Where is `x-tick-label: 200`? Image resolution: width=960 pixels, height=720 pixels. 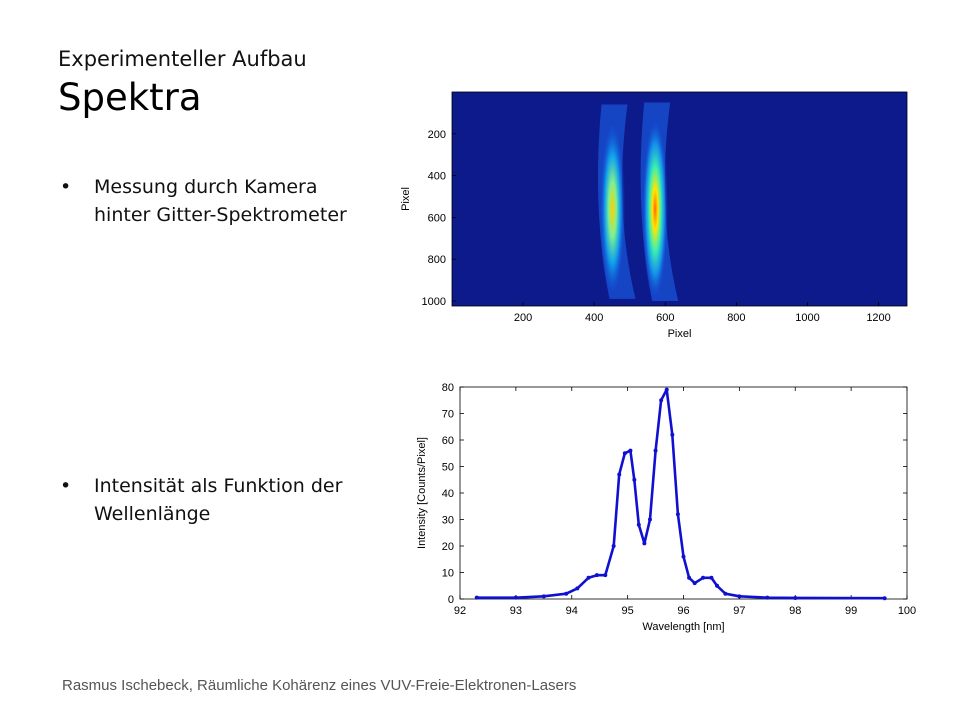 x-tick-label: 200 is located at coordinates (523, 318).